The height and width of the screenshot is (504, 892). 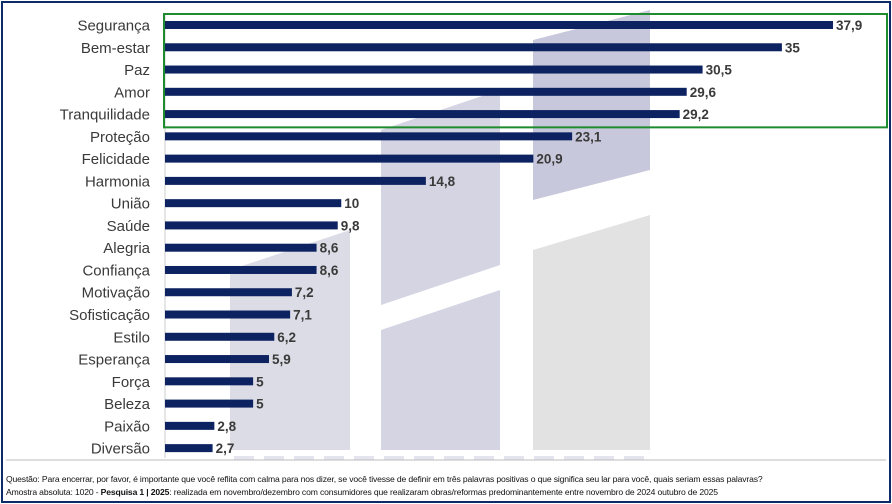 What do you see at coordinates (226, 426) in the screenshot?
I see `value-label: 2,8` at bounding box center [226, 426].